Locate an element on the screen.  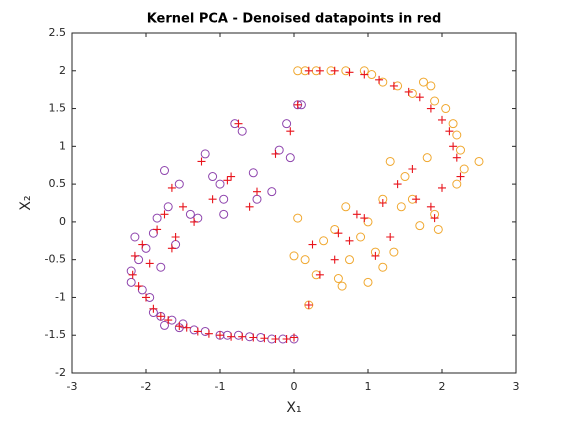
x-axis-label: X₁ is located at coordinates (293, 408).